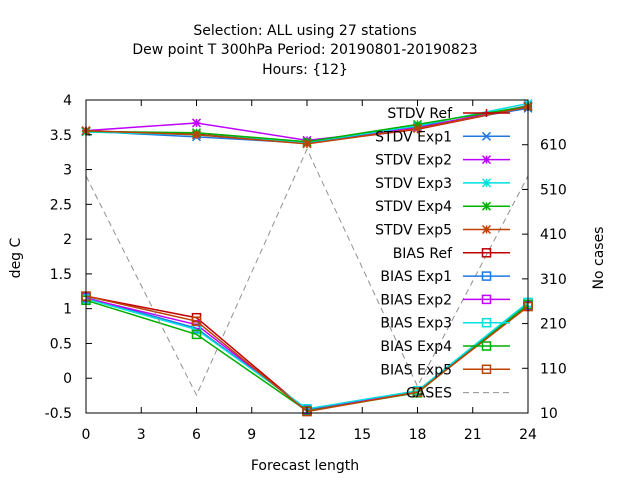 The width and height of the screenshot is (640, 480). What do you see at coordinates (61, 136) in the screenshot?
I see `y-tick-label: 3.5` at bounding box center [61, 136].